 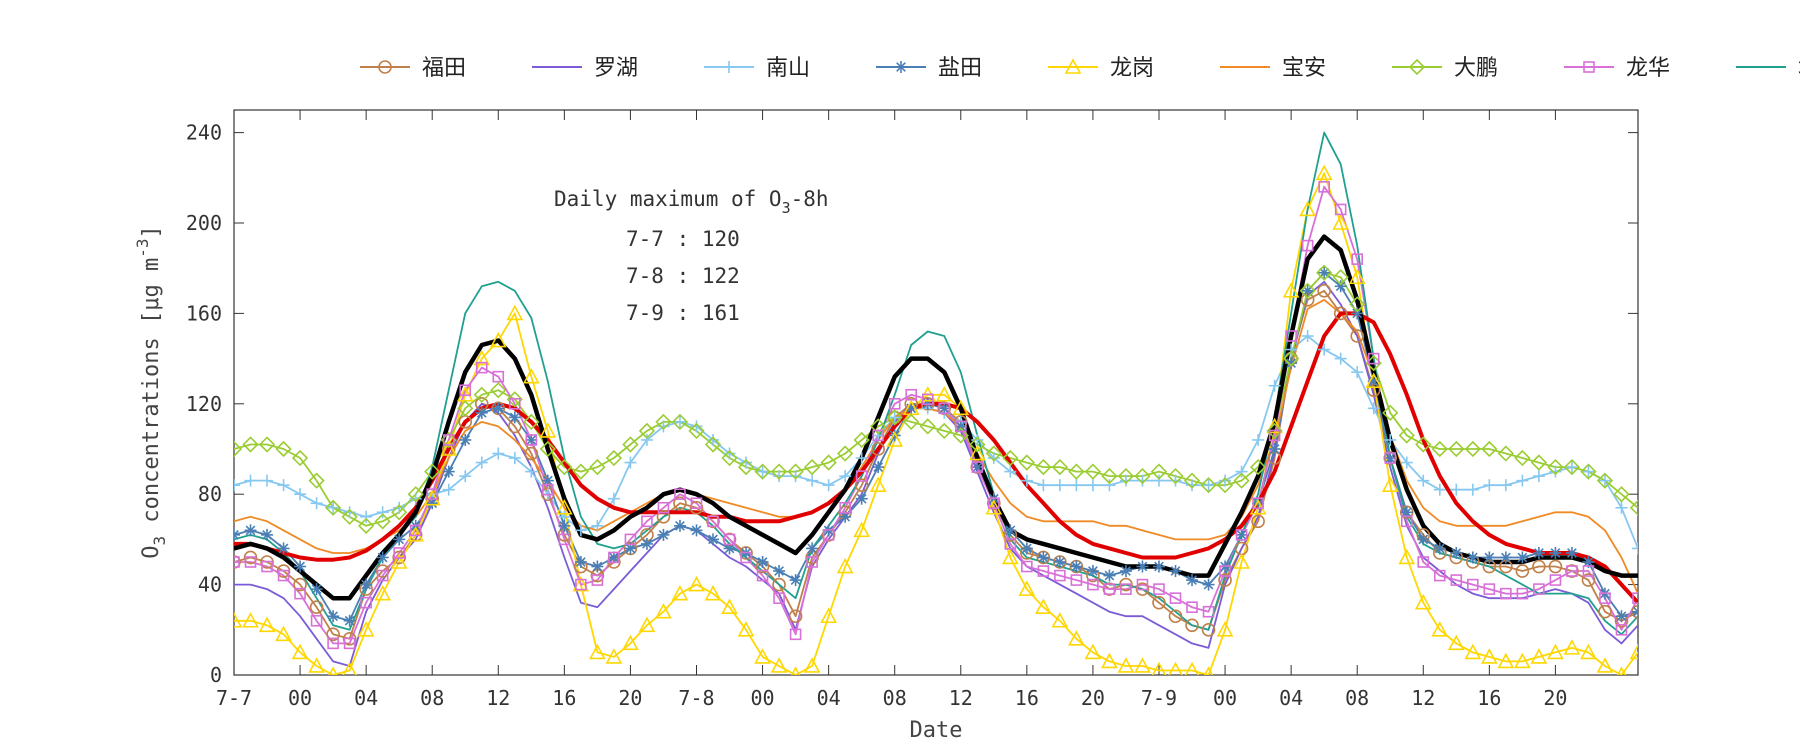 I want to click on legend-item: 宝安, so click(x=1273, y=68).